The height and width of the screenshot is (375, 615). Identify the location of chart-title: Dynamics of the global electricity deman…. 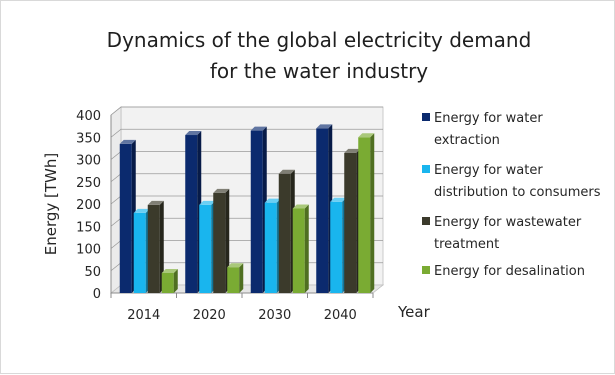
(319, 55).